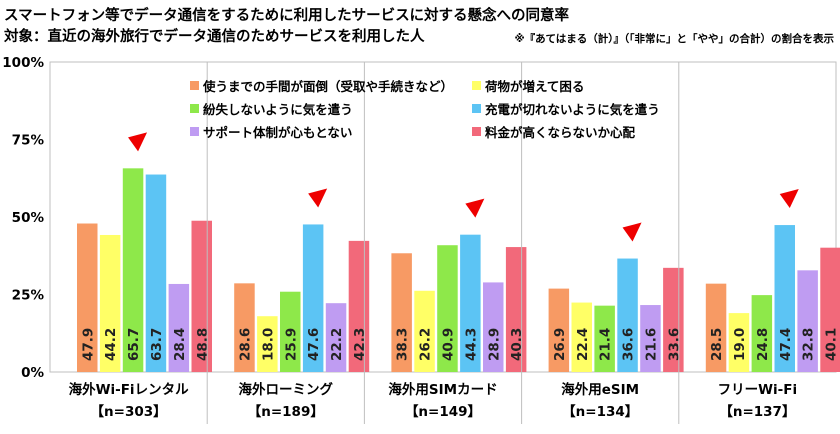 The width and height of the screenshot is (840, 434). I want to click on data-label: 40.1, so click(832, 344).